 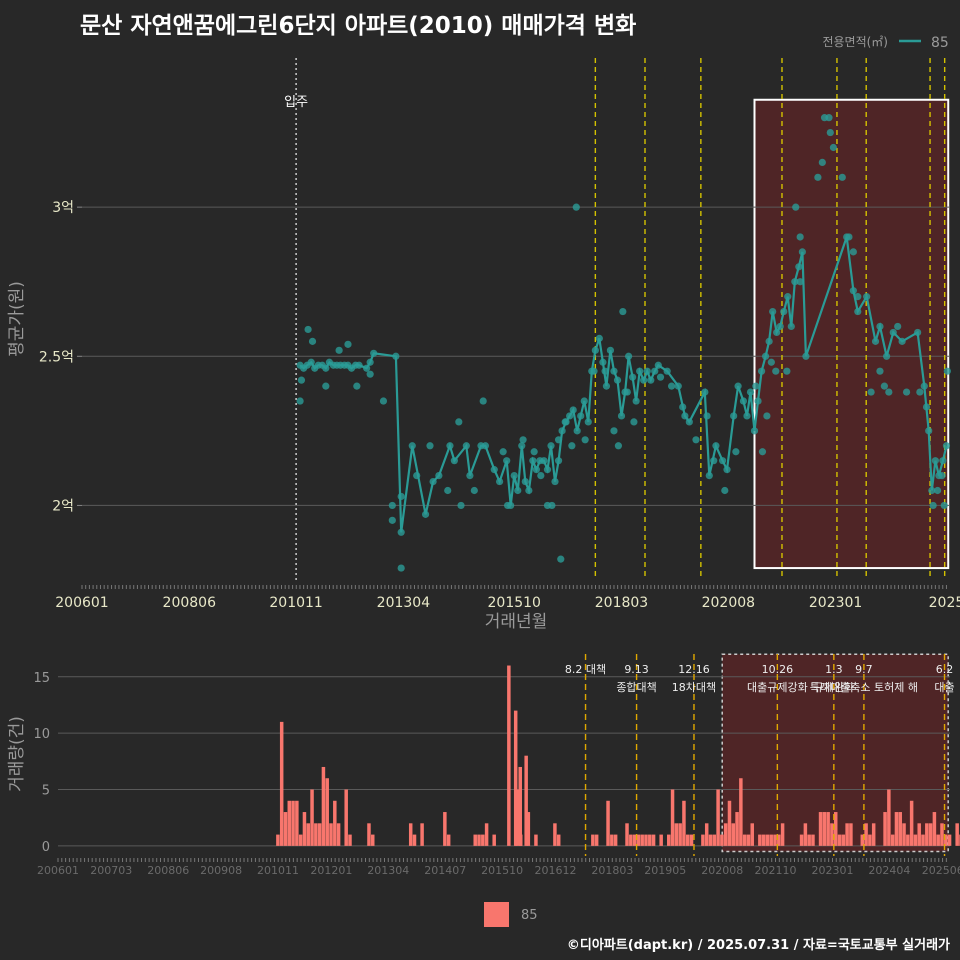 I want to click on policy-date-label: 10.26, so click(x=778, y=669).